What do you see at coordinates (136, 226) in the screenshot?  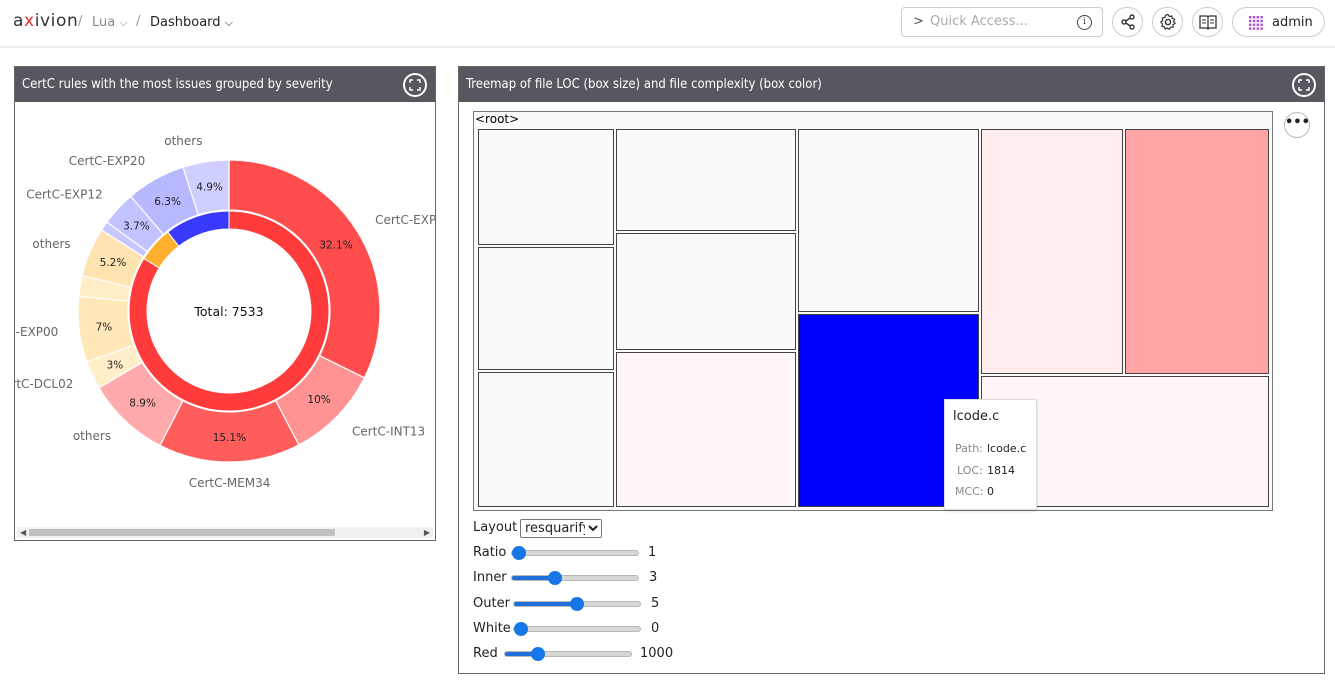 I see `slice-pct-label: 3.7%` at bounding box center [136, 226].